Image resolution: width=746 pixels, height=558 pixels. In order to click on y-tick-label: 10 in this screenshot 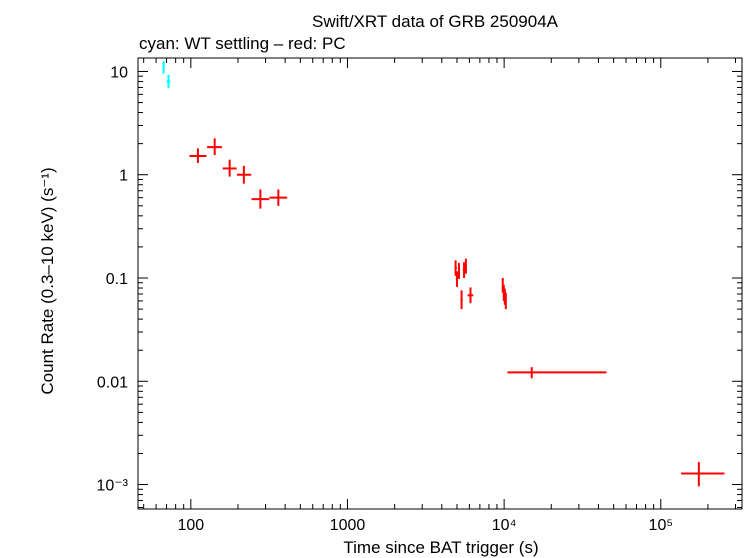, I will do `click(119, 72)`.